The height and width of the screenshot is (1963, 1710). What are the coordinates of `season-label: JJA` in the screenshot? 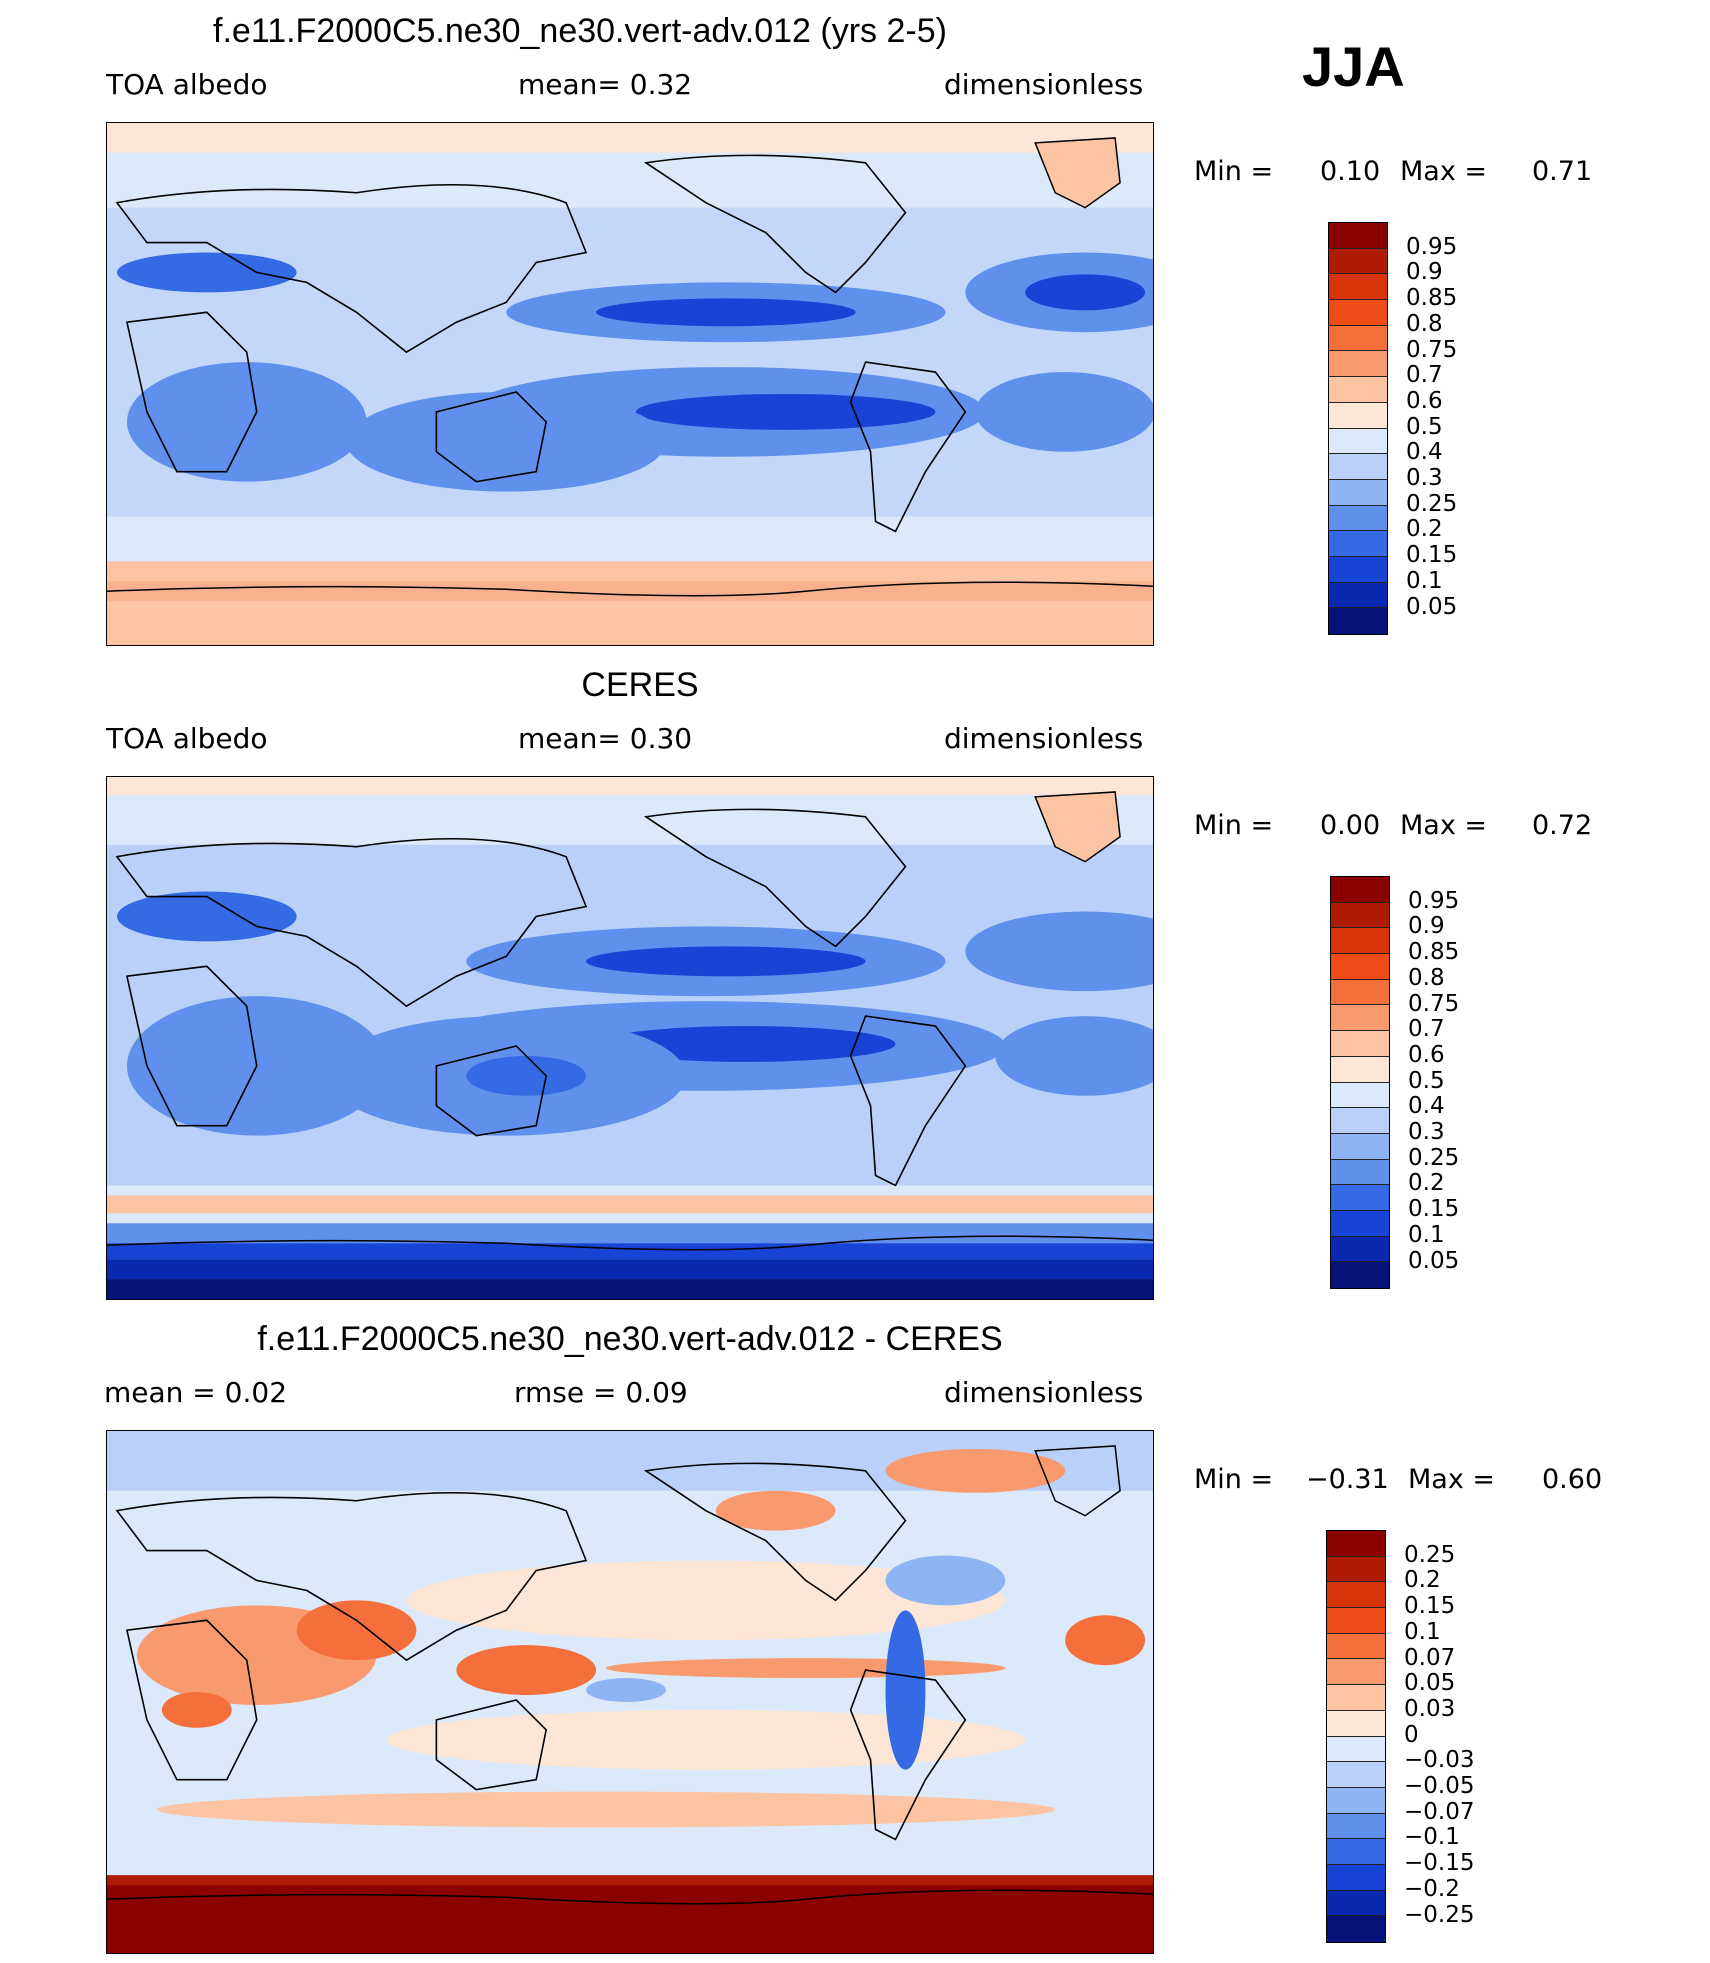 It's located at (1353, 66).